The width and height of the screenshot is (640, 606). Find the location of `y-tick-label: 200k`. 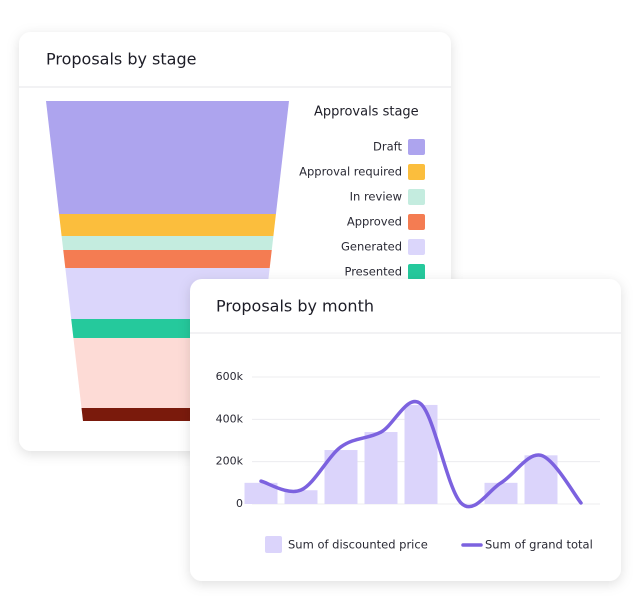

y-tick-label: 200k is located at coordinates (230, 461).